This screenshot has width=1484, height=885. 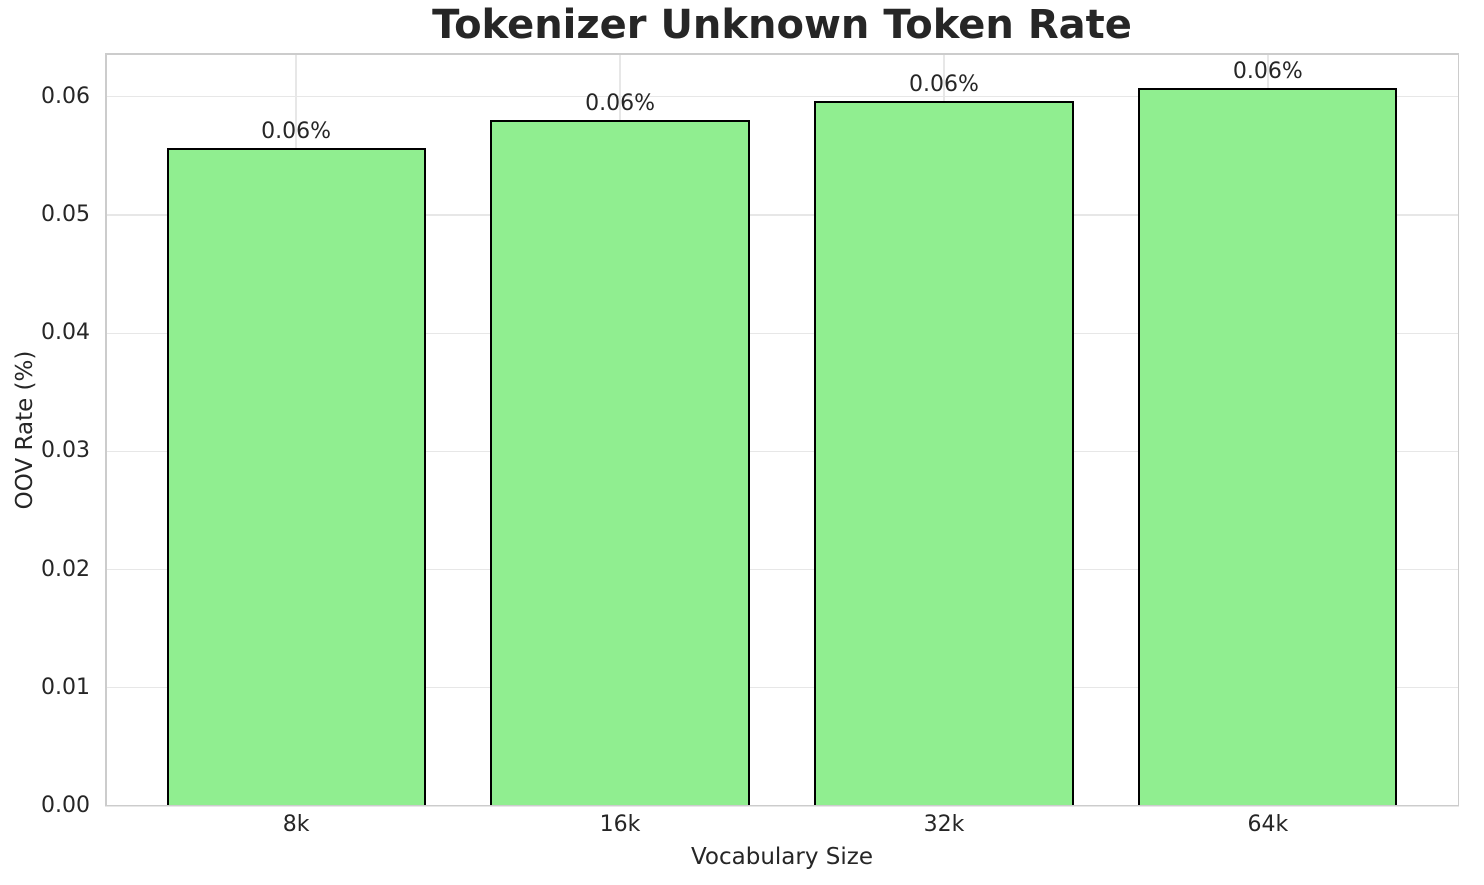 I want to click on y-tick-label: 0.05, so click(x=65, y=214).